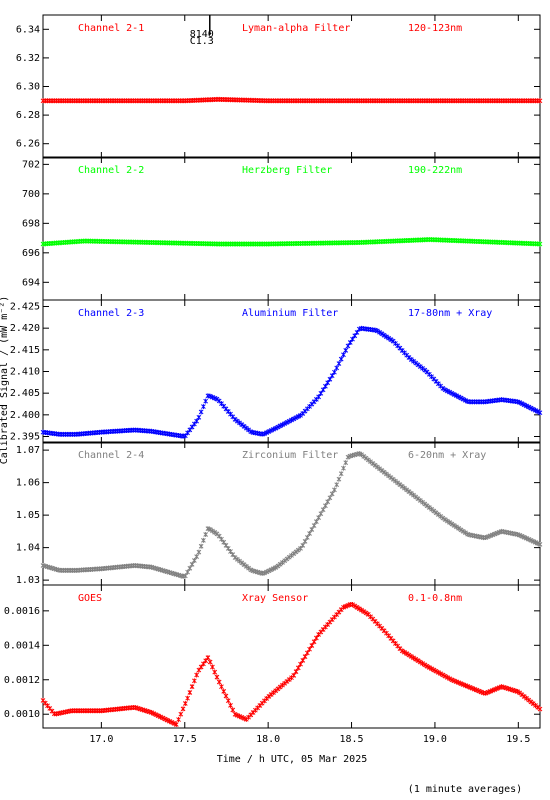 This screenshot has height=800, width=550. I want to click on channel-label: Channel 2-2, so click(111, 170).